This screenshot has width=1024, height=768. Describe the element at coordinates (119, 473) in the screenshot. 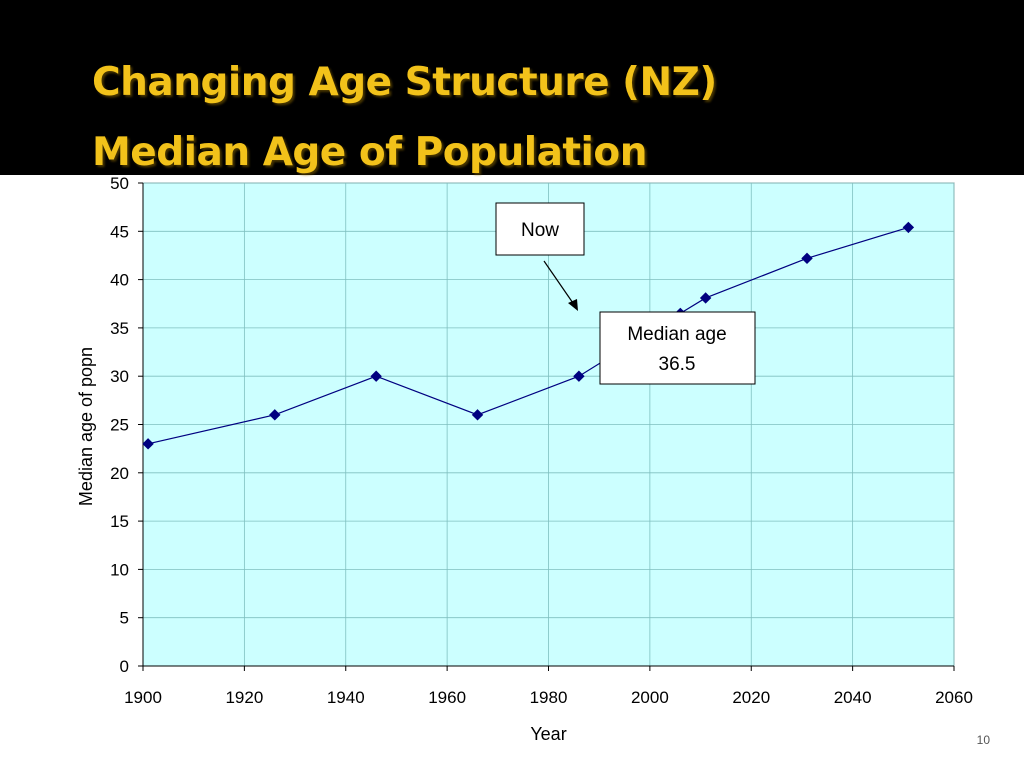

I see `y-tick-label: 20` at that location.